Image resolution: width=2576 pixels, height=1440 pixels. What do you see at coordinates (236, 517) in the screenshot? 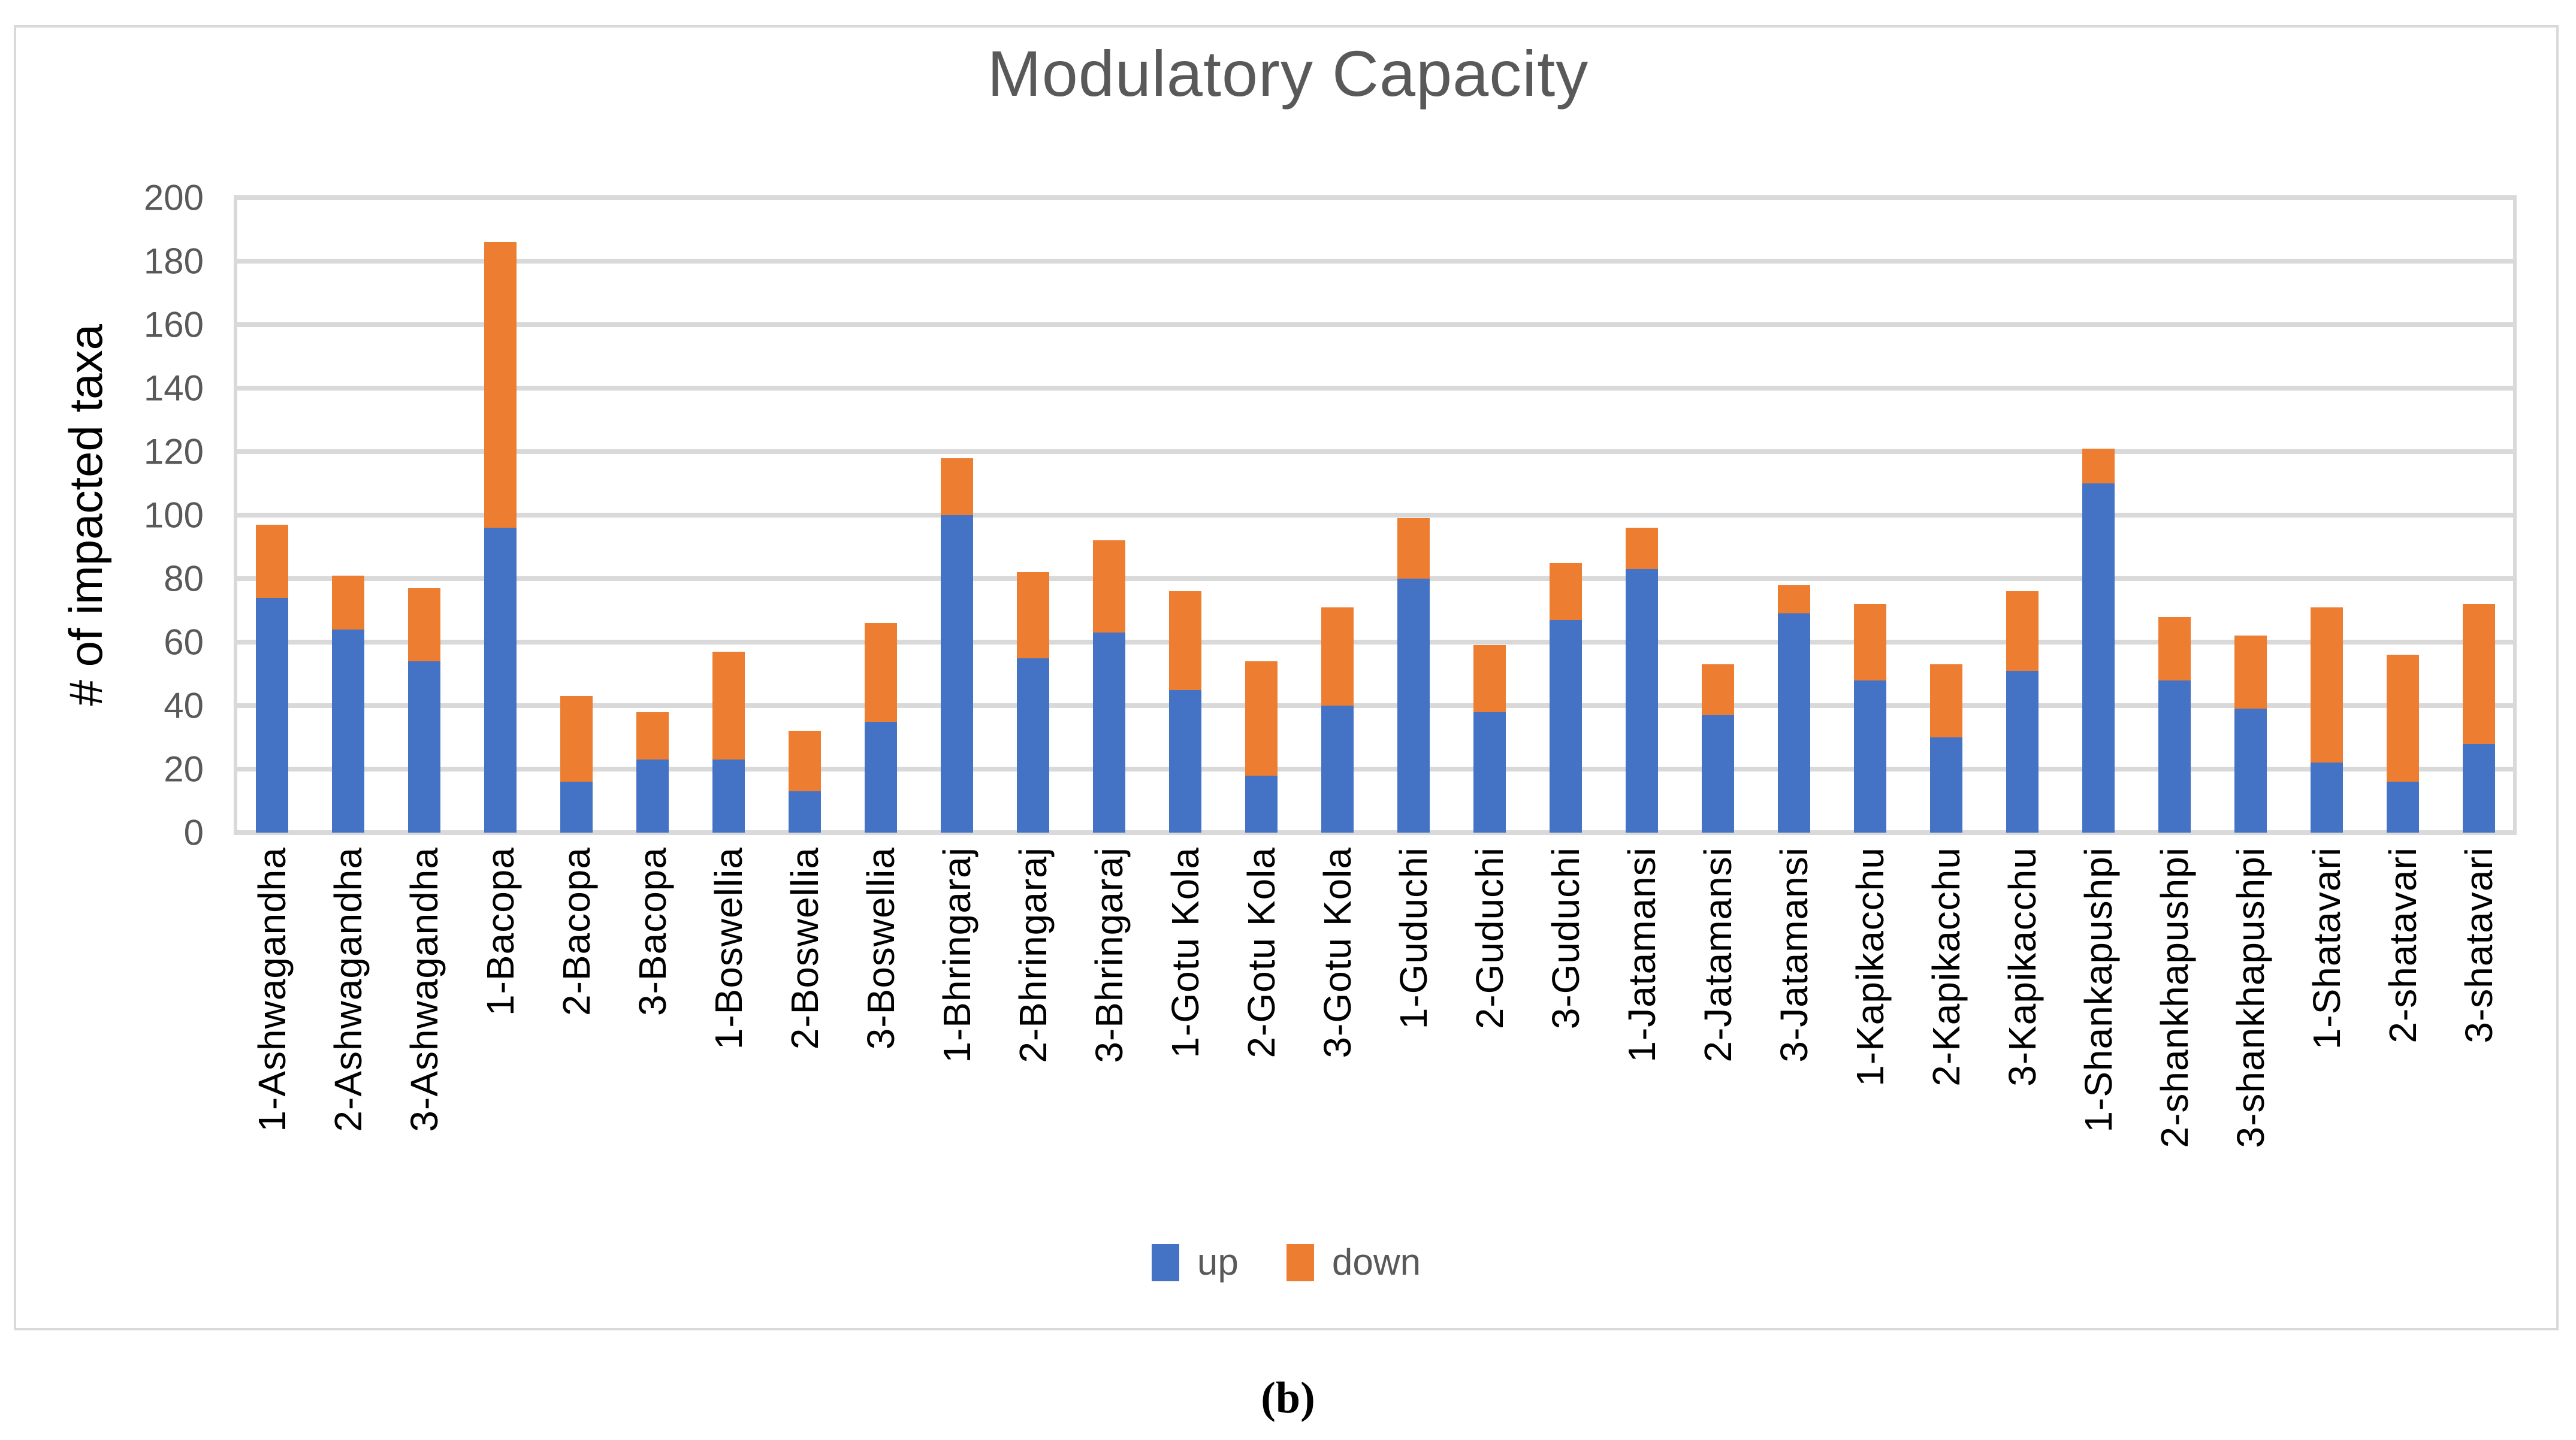
I see `y-axis-line` at bounding box center [236, 517].